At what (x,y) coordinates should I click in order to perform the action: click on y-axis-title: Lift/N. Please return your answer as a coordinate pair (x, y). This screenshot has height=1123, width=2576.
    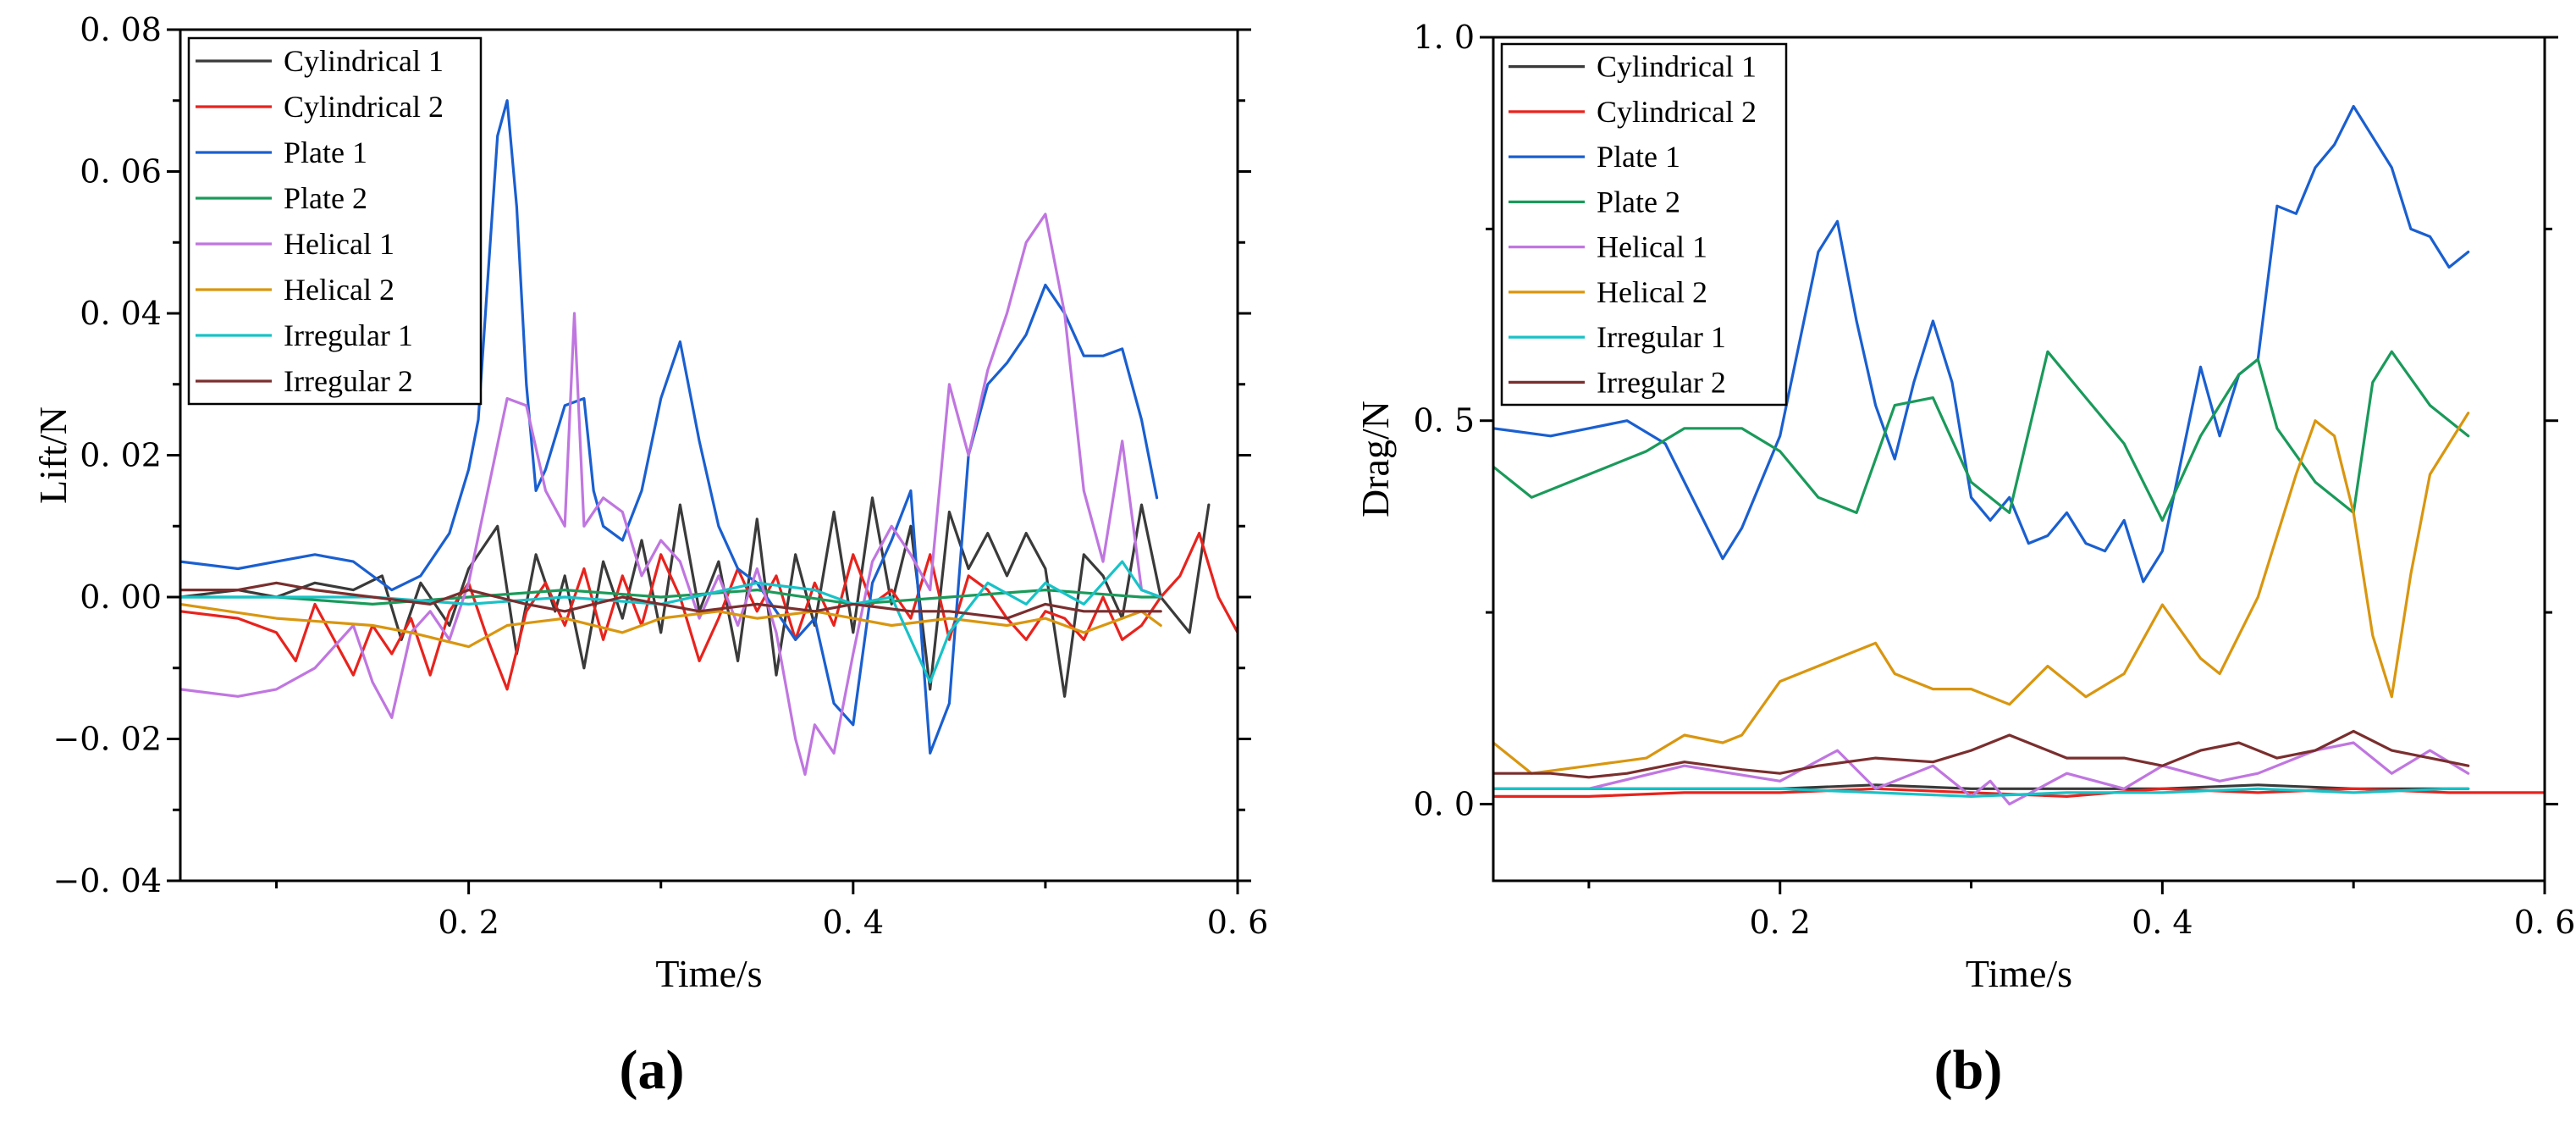
    Looking at the image, I should click on (53, 455).